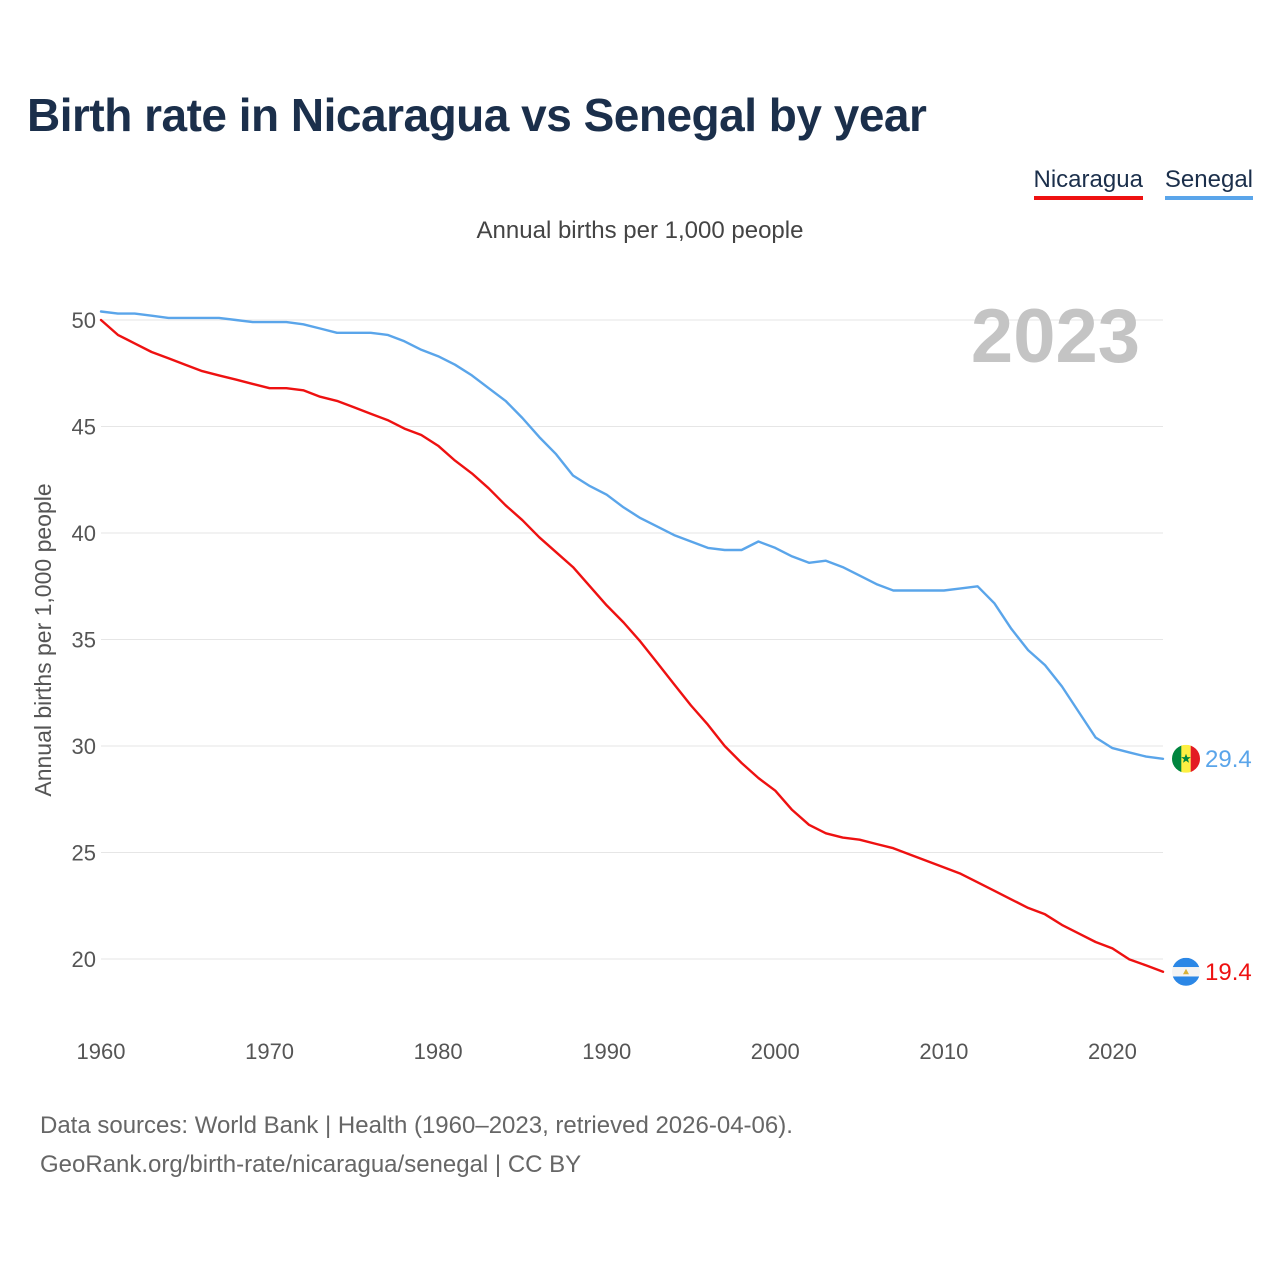  I want to click on x-axis-ticks: 1960 1970 1980 1990 2000 2010 2020, so click(607, 1051).